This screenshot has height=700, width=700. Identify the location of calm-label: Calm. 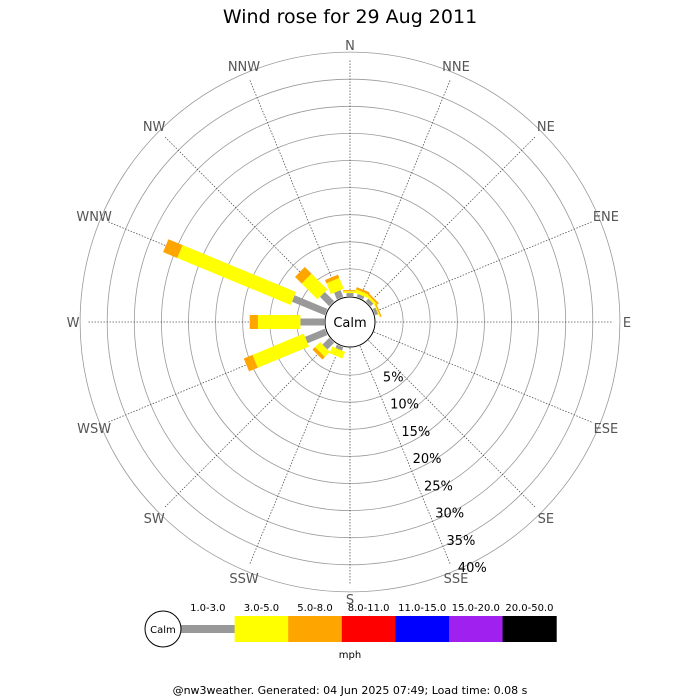
(349, 323).